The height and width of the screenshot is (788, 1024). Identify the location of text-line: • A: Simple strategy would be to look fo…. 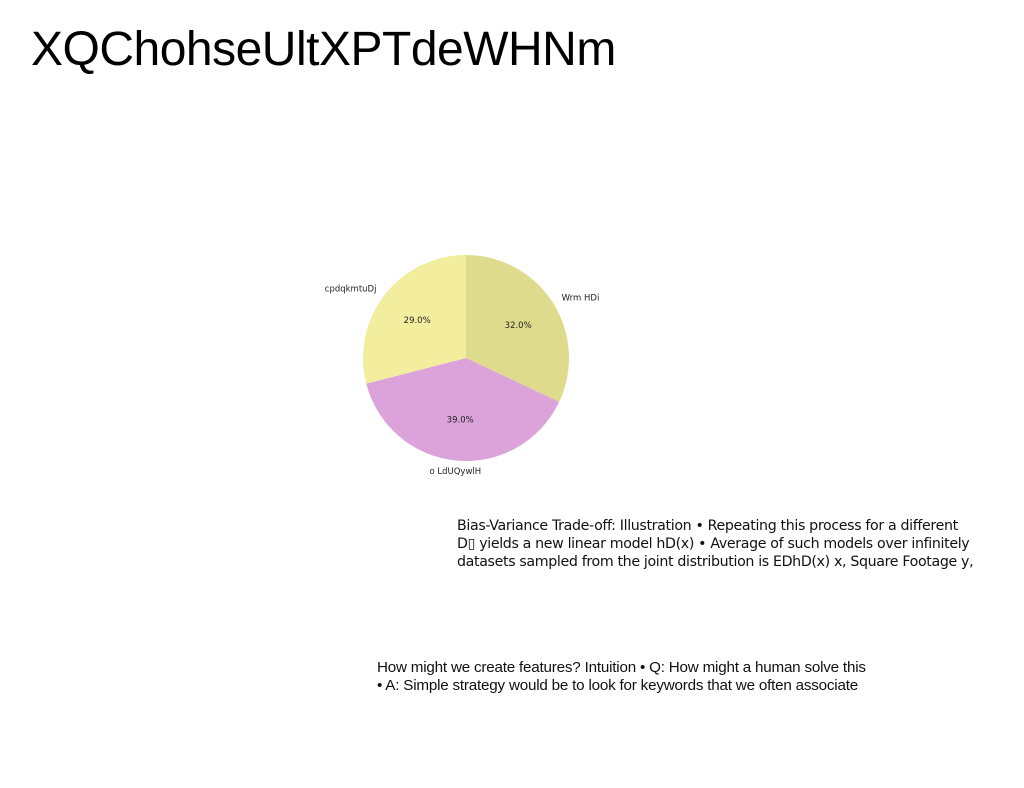
(687, 686).